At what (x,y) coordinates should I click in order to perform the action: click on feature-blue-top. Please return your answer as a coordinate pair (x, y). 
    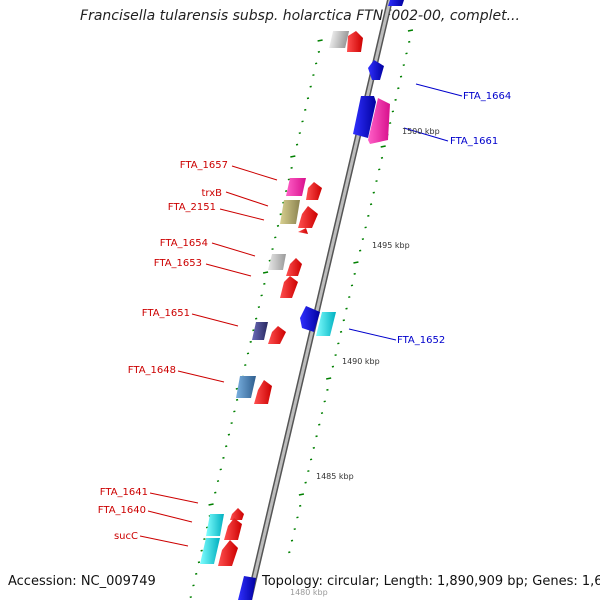
    Looking at the image, I should click on (396, 3).